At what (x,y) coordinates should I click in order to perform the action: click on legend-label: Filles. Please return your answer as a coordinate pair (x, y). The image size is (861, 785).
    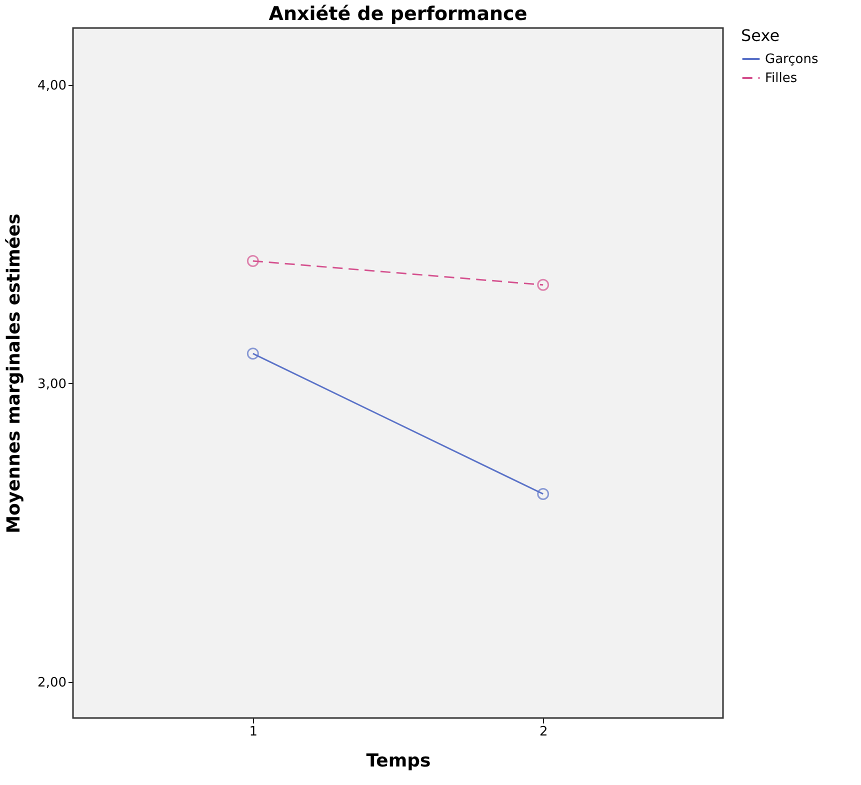
    Looking at the image, I should click on (781, 78).